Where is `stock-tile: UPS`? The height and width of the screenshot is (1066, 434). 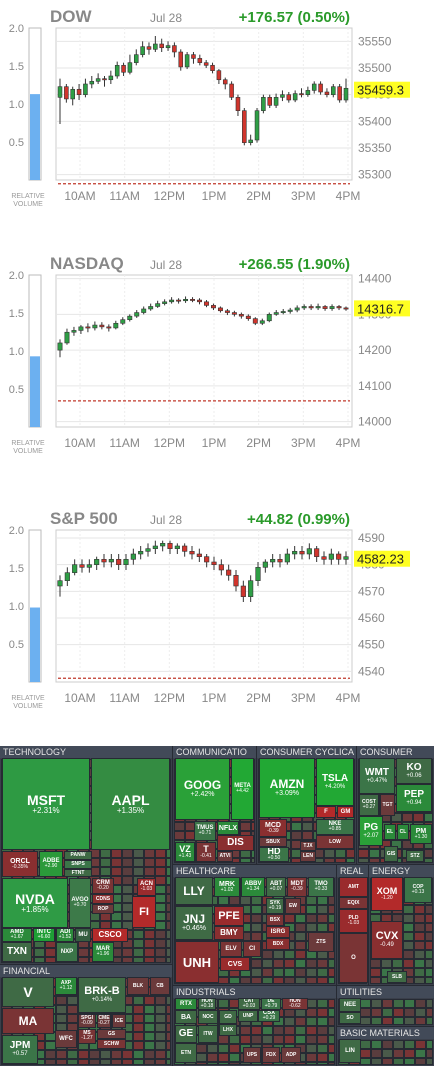 stock-tile: UPS is located at coordinates (252, 1055).